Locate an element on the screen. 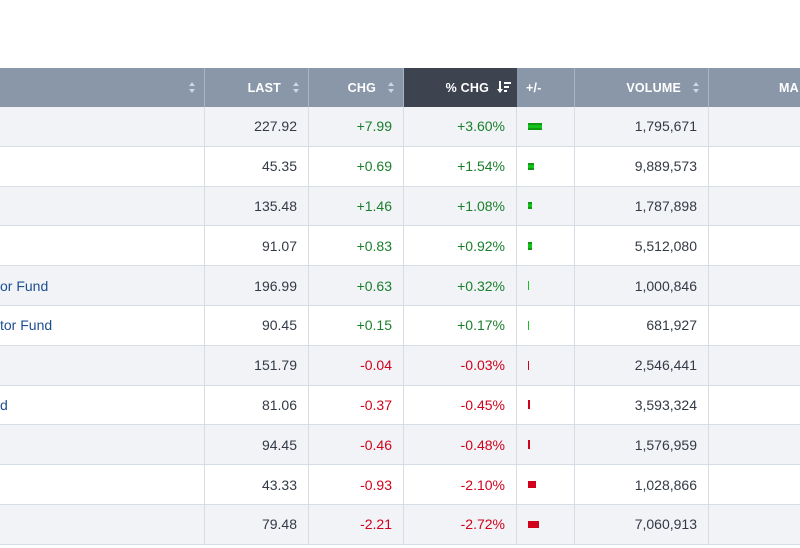 The height and width of the screenshot is (548, 800). column-header-plus-minus-label: +/- is located at coordinates (534, 87).